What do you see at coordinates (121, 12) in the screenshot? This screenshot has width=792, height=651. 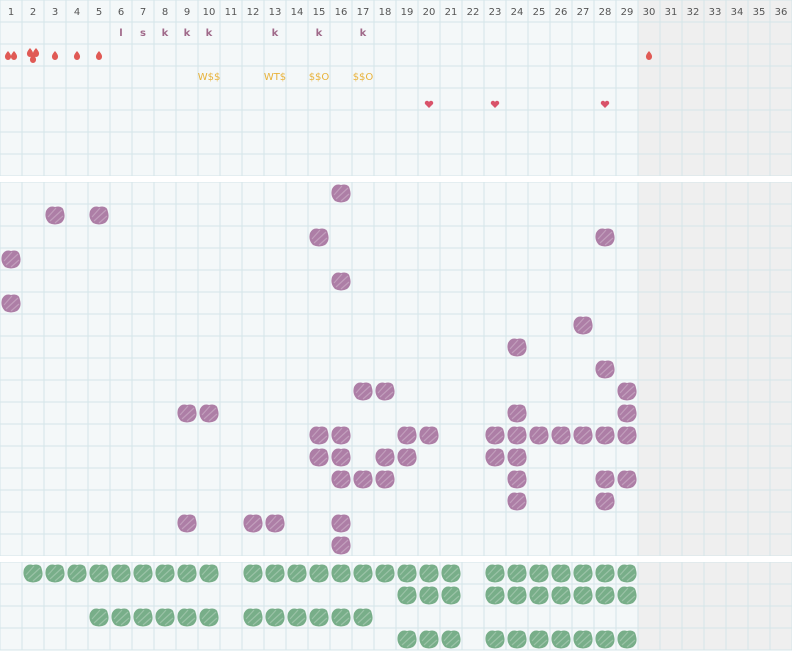 I see `column-number: 6` at bounding box center [121, 12].